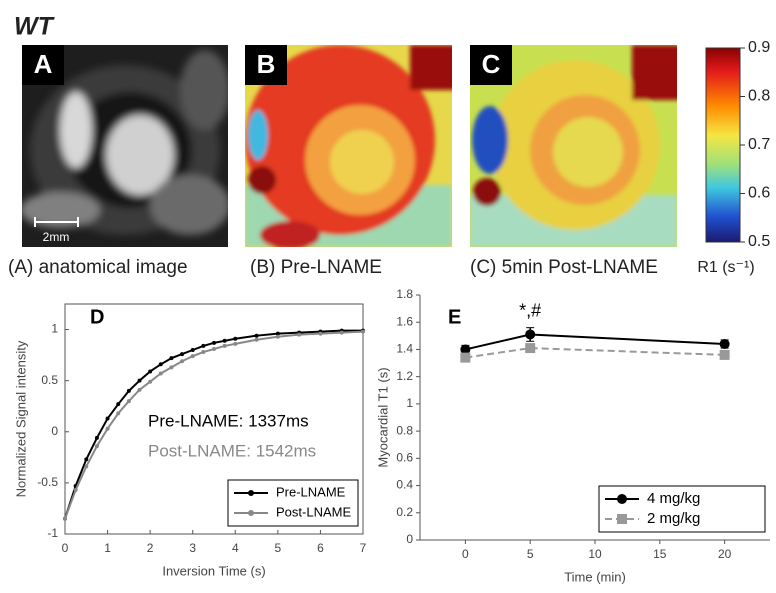 This screenshot has width=776, height=593. Describe the element at coordinates (35, 27) in the screenshot. I see `figure-label: WT` at that location.